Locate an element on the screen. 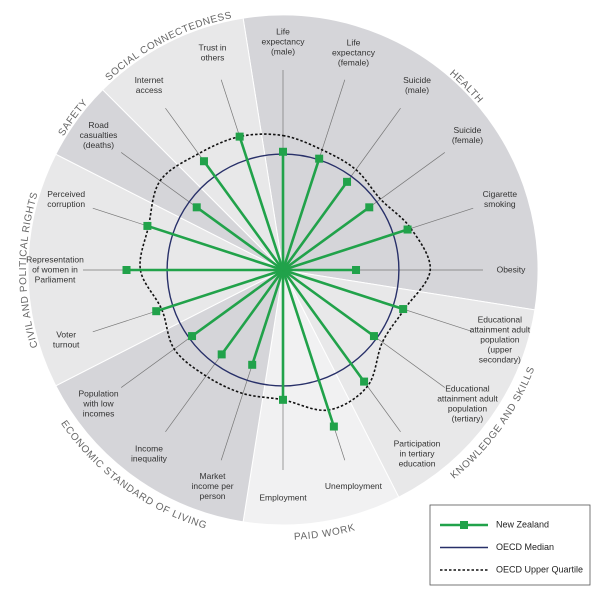 This screenshot has height=591, width=600. indicator-label: Cigarette is located at coordinates (500, 194).